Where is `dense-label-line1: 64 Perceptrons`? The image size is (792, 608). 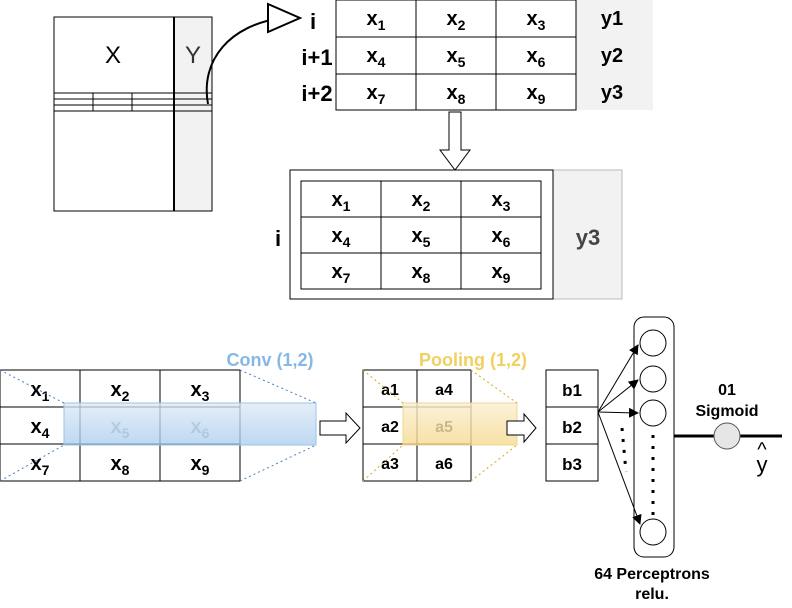 dense-label-line1: 64 Perceptrons is located at coordinates (652, 574).